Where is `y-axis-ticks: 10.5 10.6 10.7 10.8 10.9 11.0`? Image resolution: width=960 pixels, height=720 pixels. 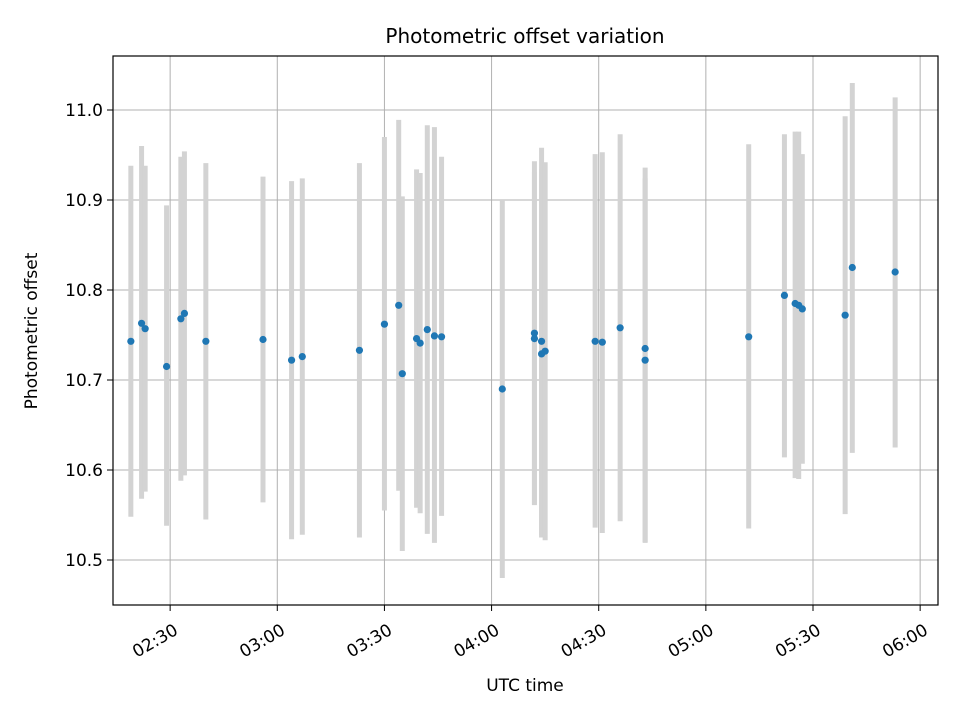
y-axis-ticks: 10.5 10.6 10.7 10.8 10.9 11.0 is located at coordinates (89, 336).